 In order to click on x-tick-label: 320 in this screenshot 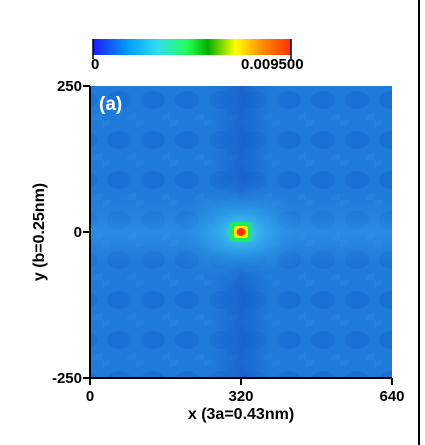, I will do `click(241, 396)`.